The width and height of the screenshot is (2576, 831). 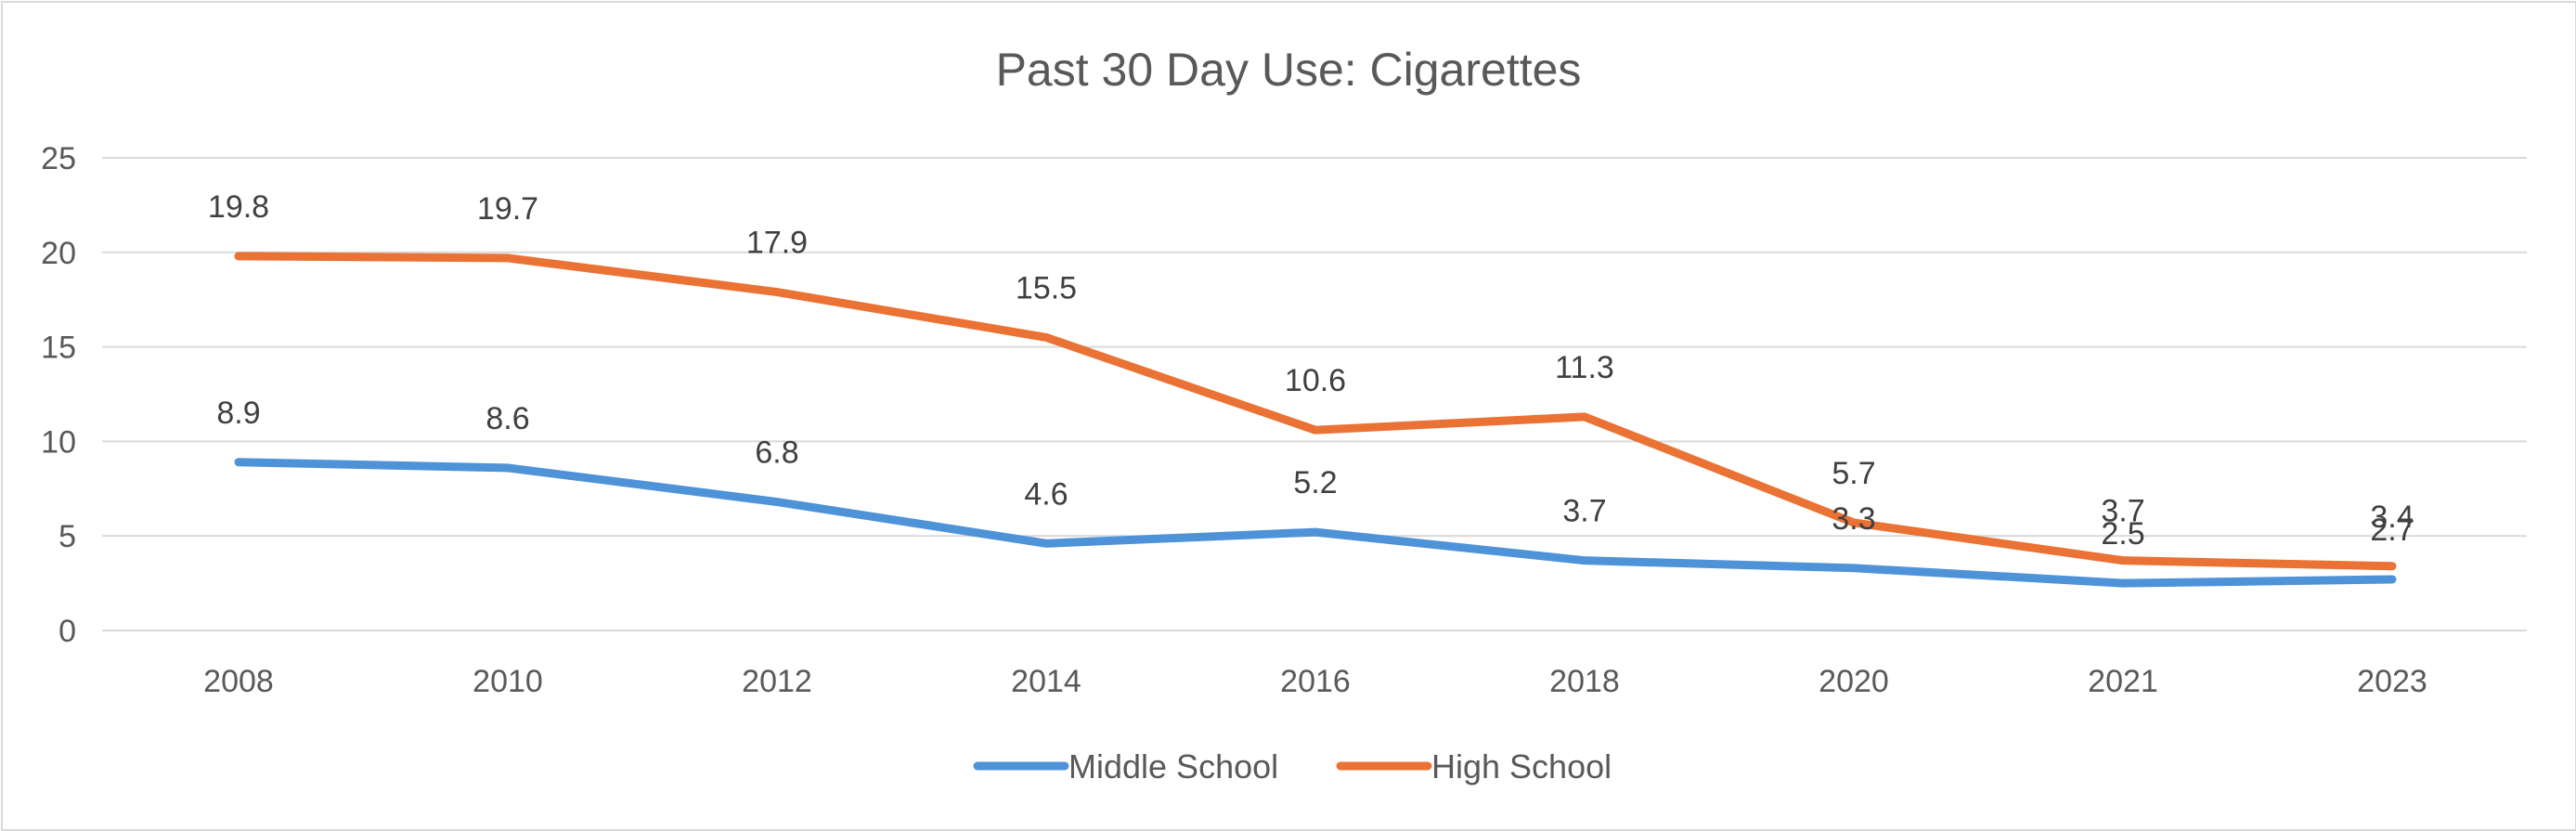 I want to click on legend-label: Middle School, so click(x=1173, y=766).